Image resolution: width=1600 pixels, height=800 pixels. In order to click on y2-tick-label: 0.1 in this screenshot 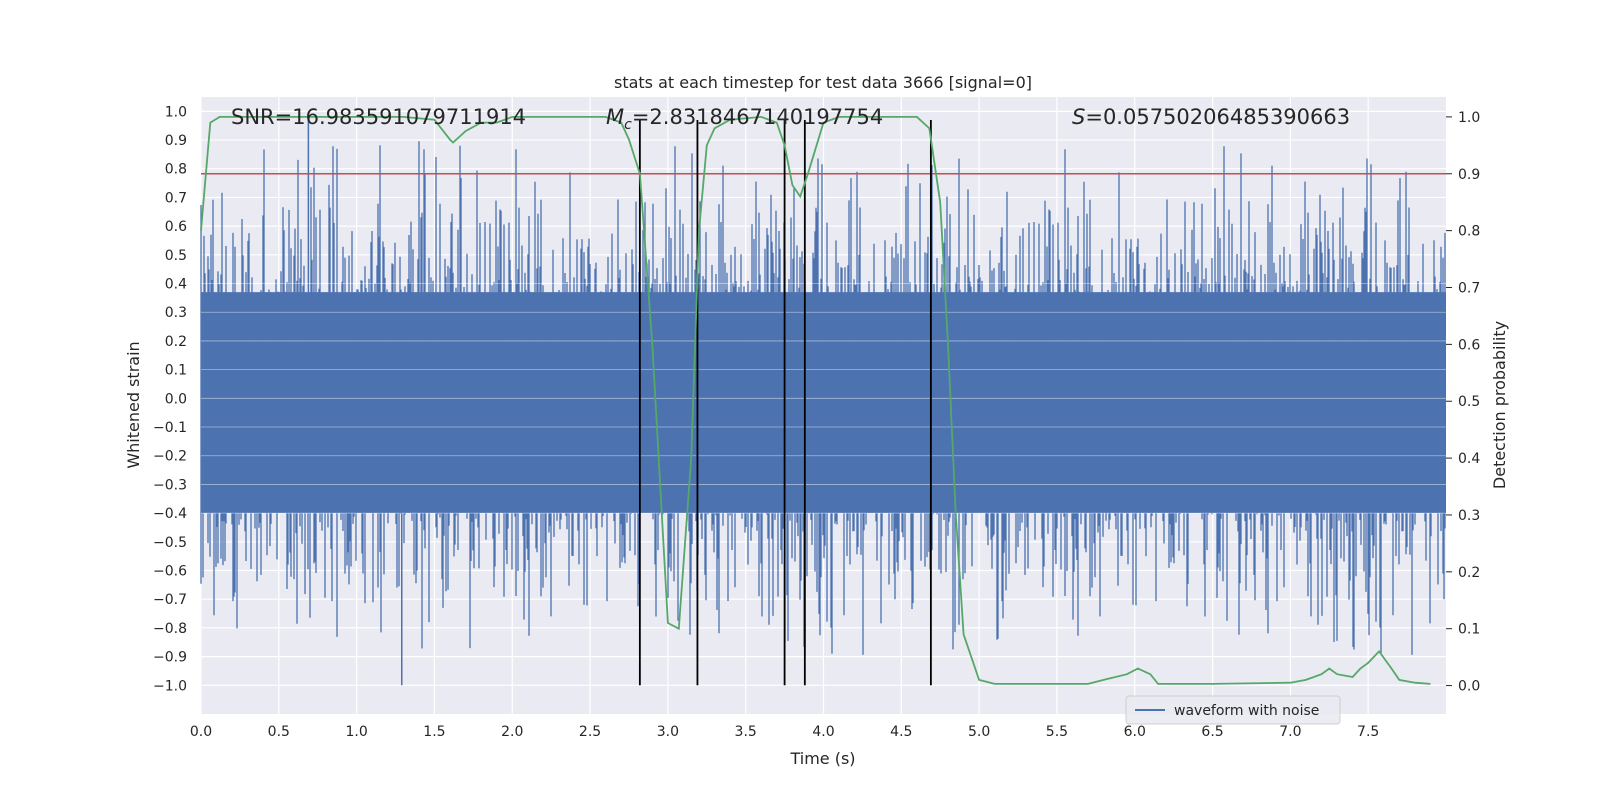, I will do `click(1469, 630)`.